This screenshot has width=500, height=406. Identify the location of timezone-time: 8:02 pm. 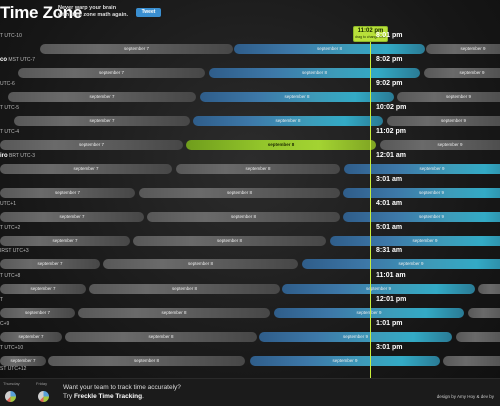
(389, 59).